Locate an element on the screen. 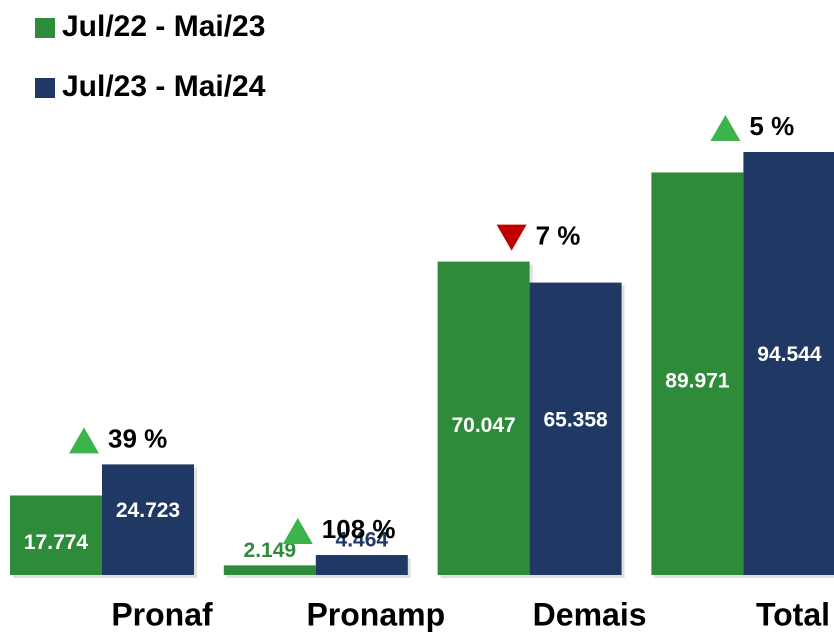 Image resolution: width=834 pixels, height=638 pixels. x-tick-label: Pronaf is located at coordinates (162, 614).